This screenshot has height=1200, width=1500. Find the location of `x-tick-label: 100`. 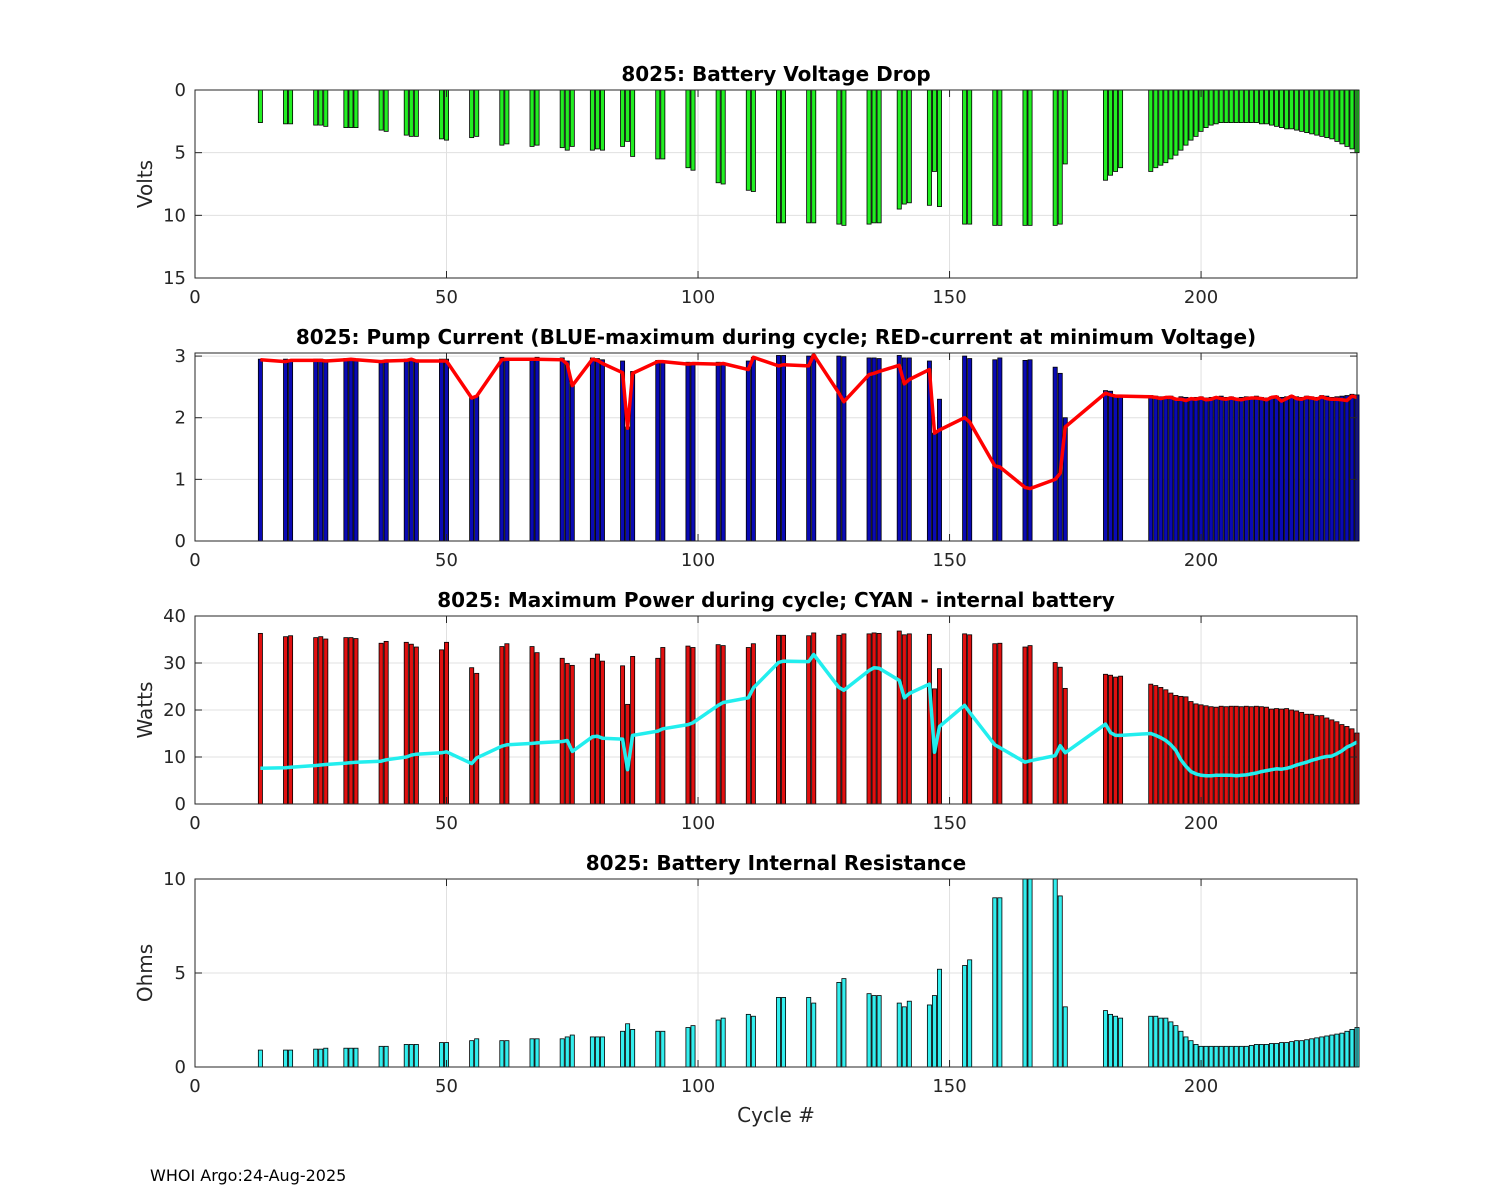

x-tick-label: 100 is located at coordinates (698, 297).